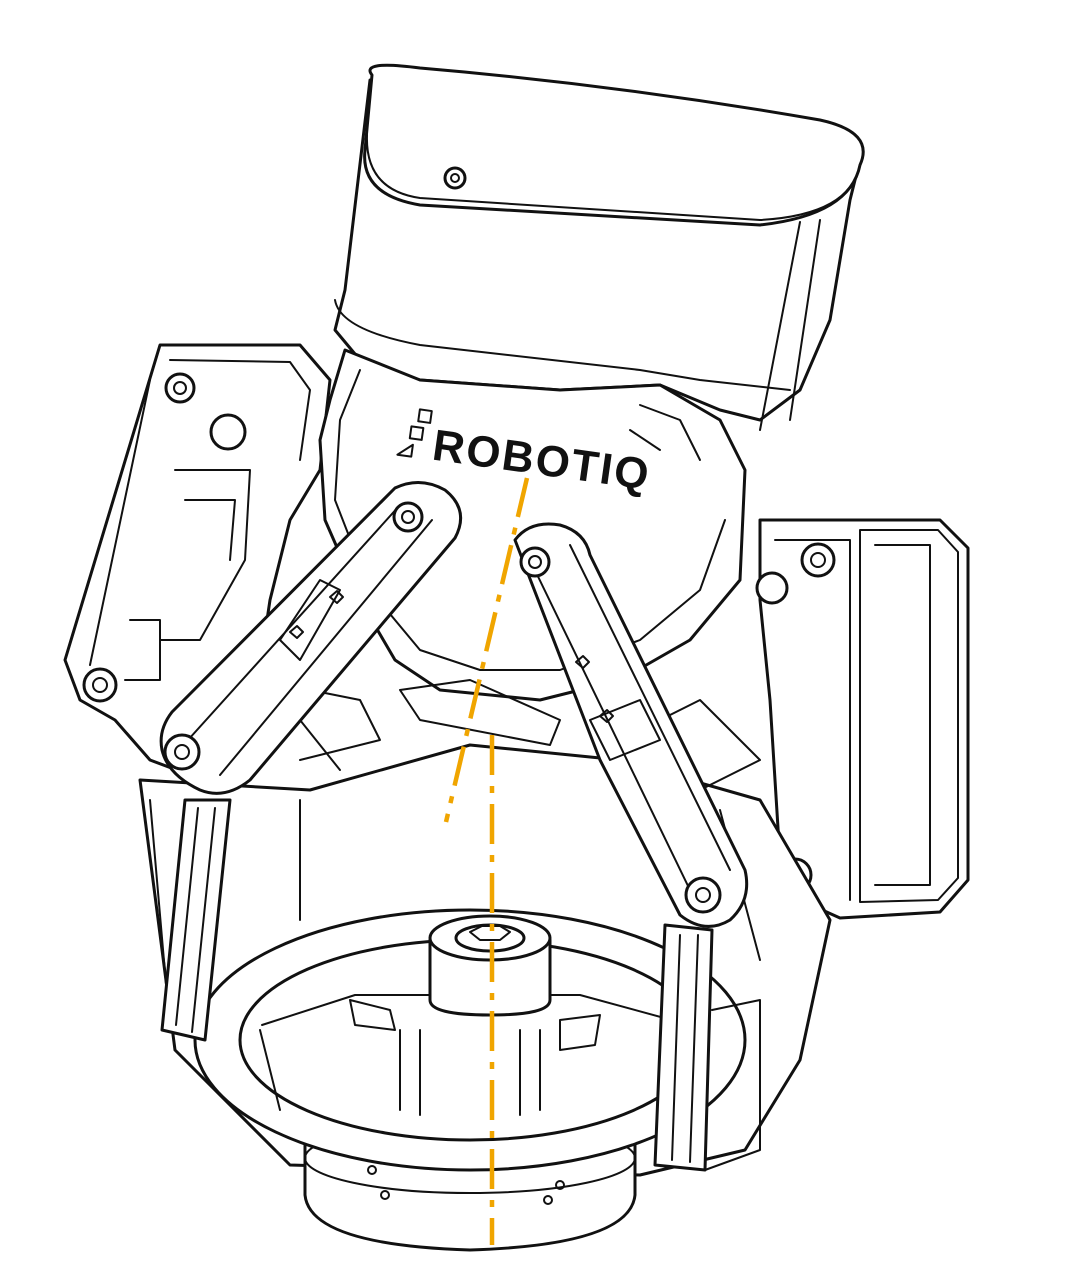 The image size is (1090, 1285). What do you see at coordinates (486, 650) in the screenshot?
I see `tilted-finger-axis` at bounding box center [486, 650].